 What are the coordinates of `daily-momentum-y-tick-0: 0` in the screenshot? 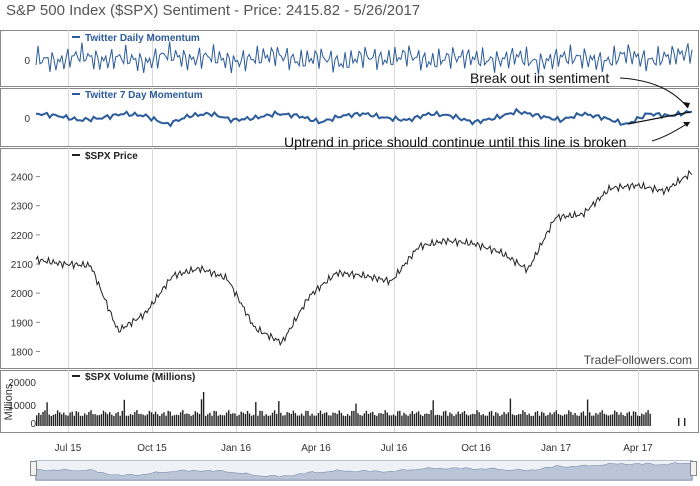 It's located at (27, 61).